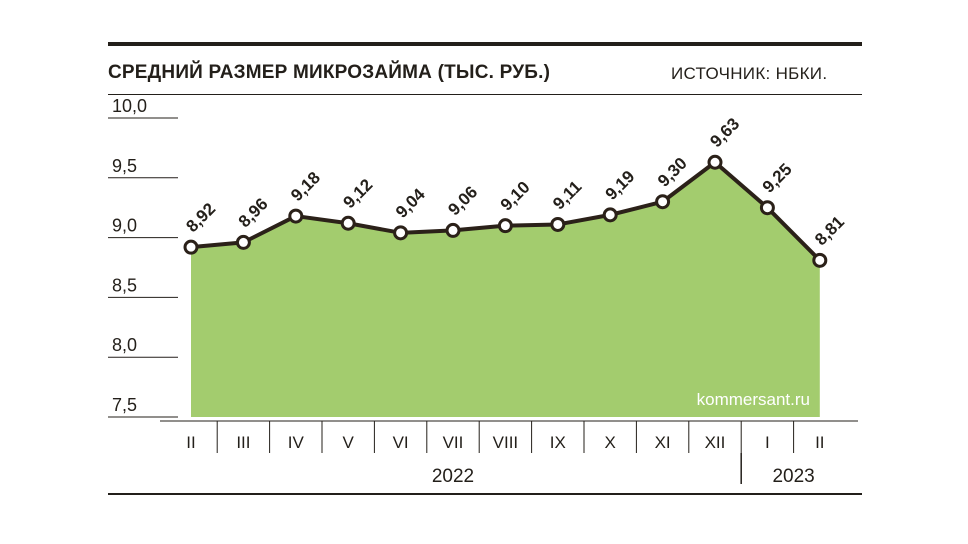  What do you see at coordinates (567, 195) in the screenshot?
I see `data-label: 9,11` at bounding box center [567, 195].